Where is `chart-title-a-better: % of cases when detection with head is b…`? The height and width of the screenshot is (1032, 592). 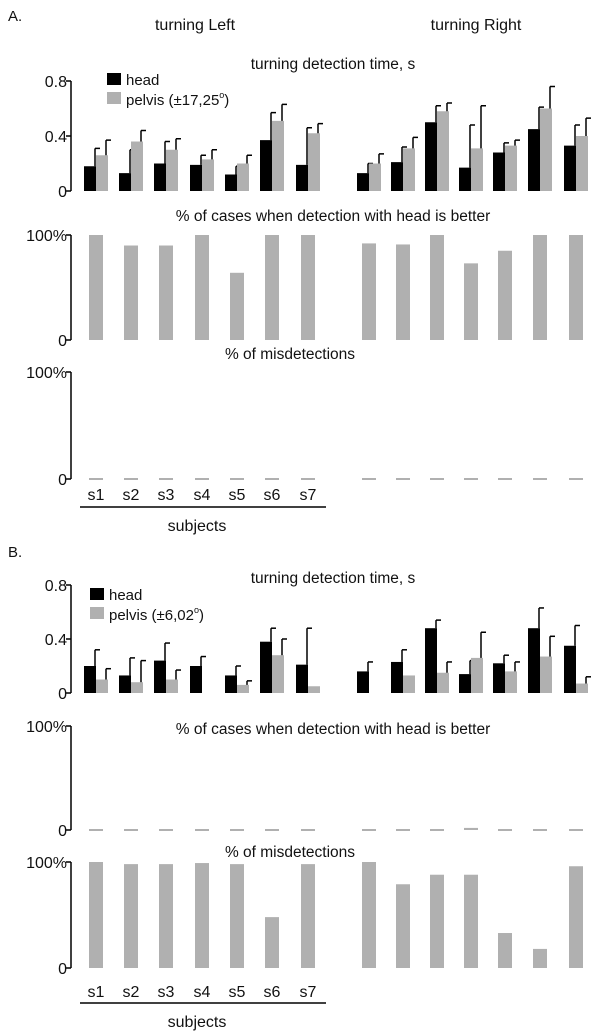 chart-title-a-better: % of cases when detection with head is b… is located at coordinates (333, 216).